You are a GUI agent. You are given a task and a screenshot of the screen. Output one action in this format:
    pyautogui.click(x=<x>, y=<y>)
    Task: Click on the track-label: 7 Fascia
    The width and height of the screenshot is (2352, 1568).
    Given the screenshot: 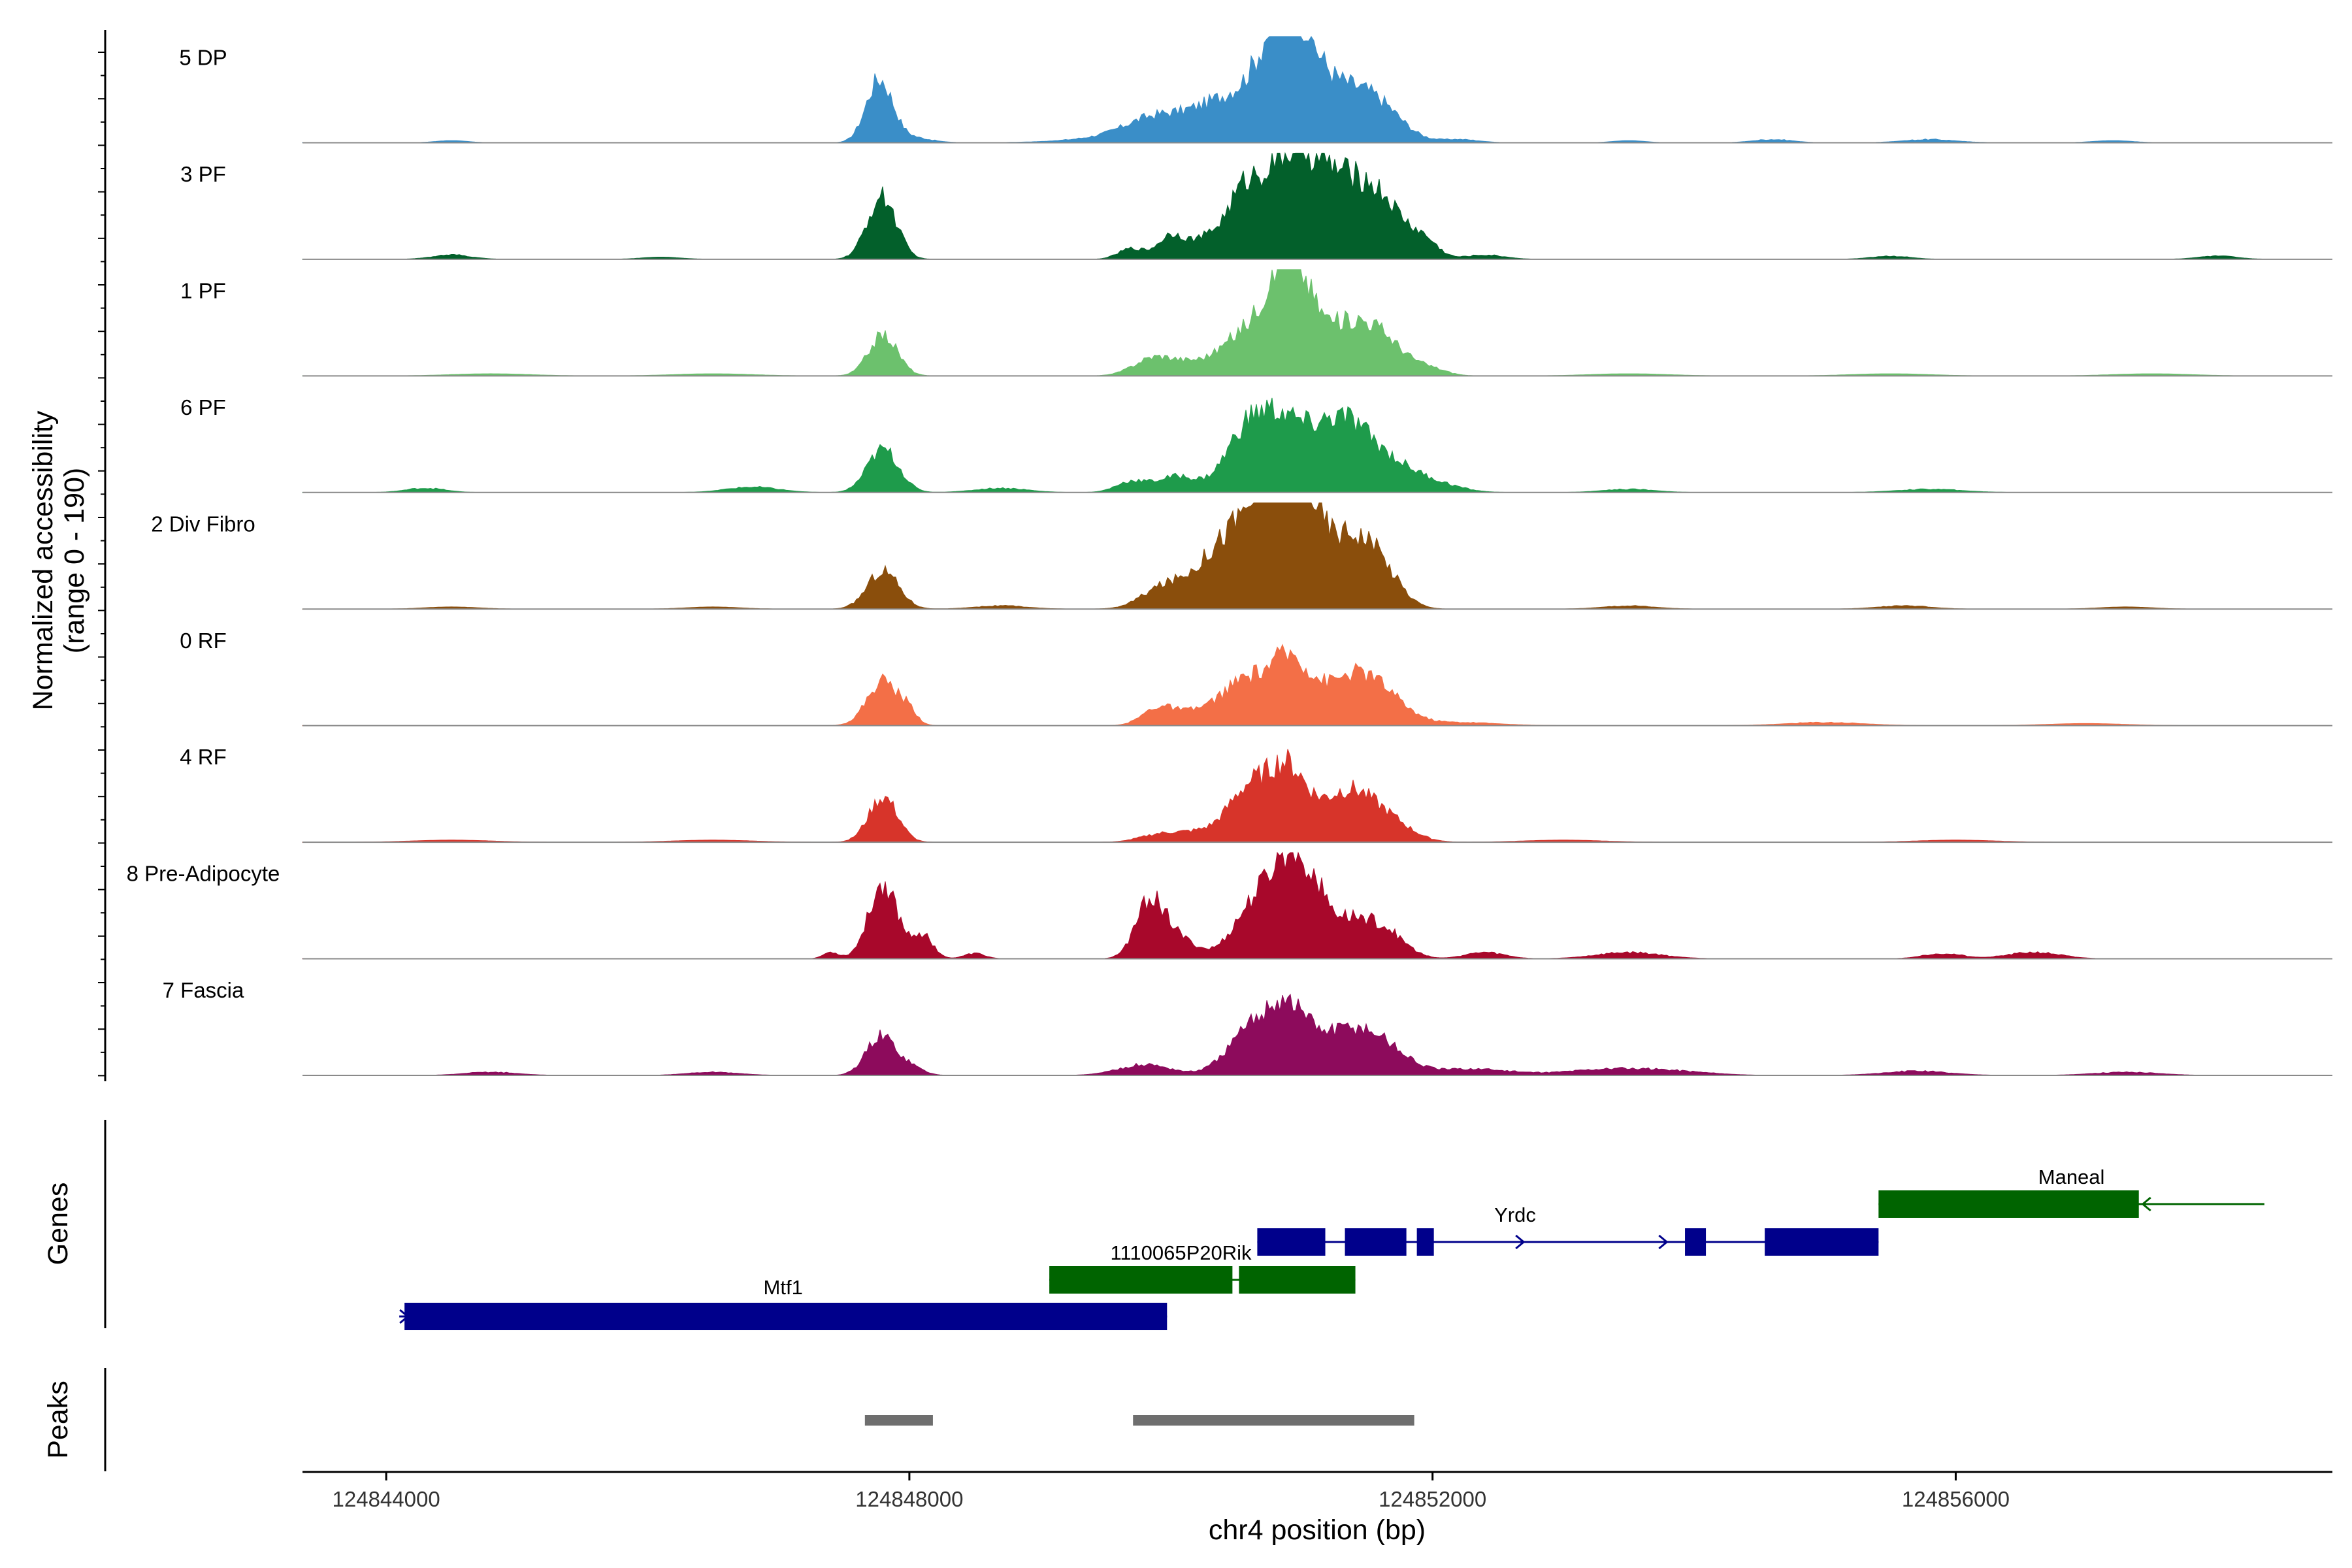 What is the action you would take?
    pyautogui.click(x=203, y=990)
    